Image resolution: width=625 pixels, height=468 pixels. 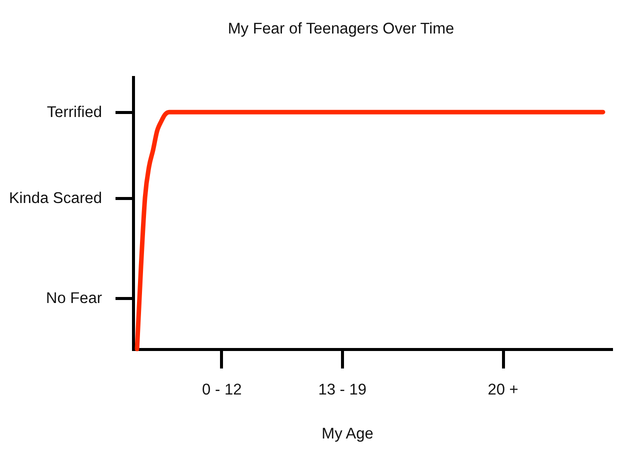 I want to click on x-tick-label: 20 +, so click(x=503, y=390).